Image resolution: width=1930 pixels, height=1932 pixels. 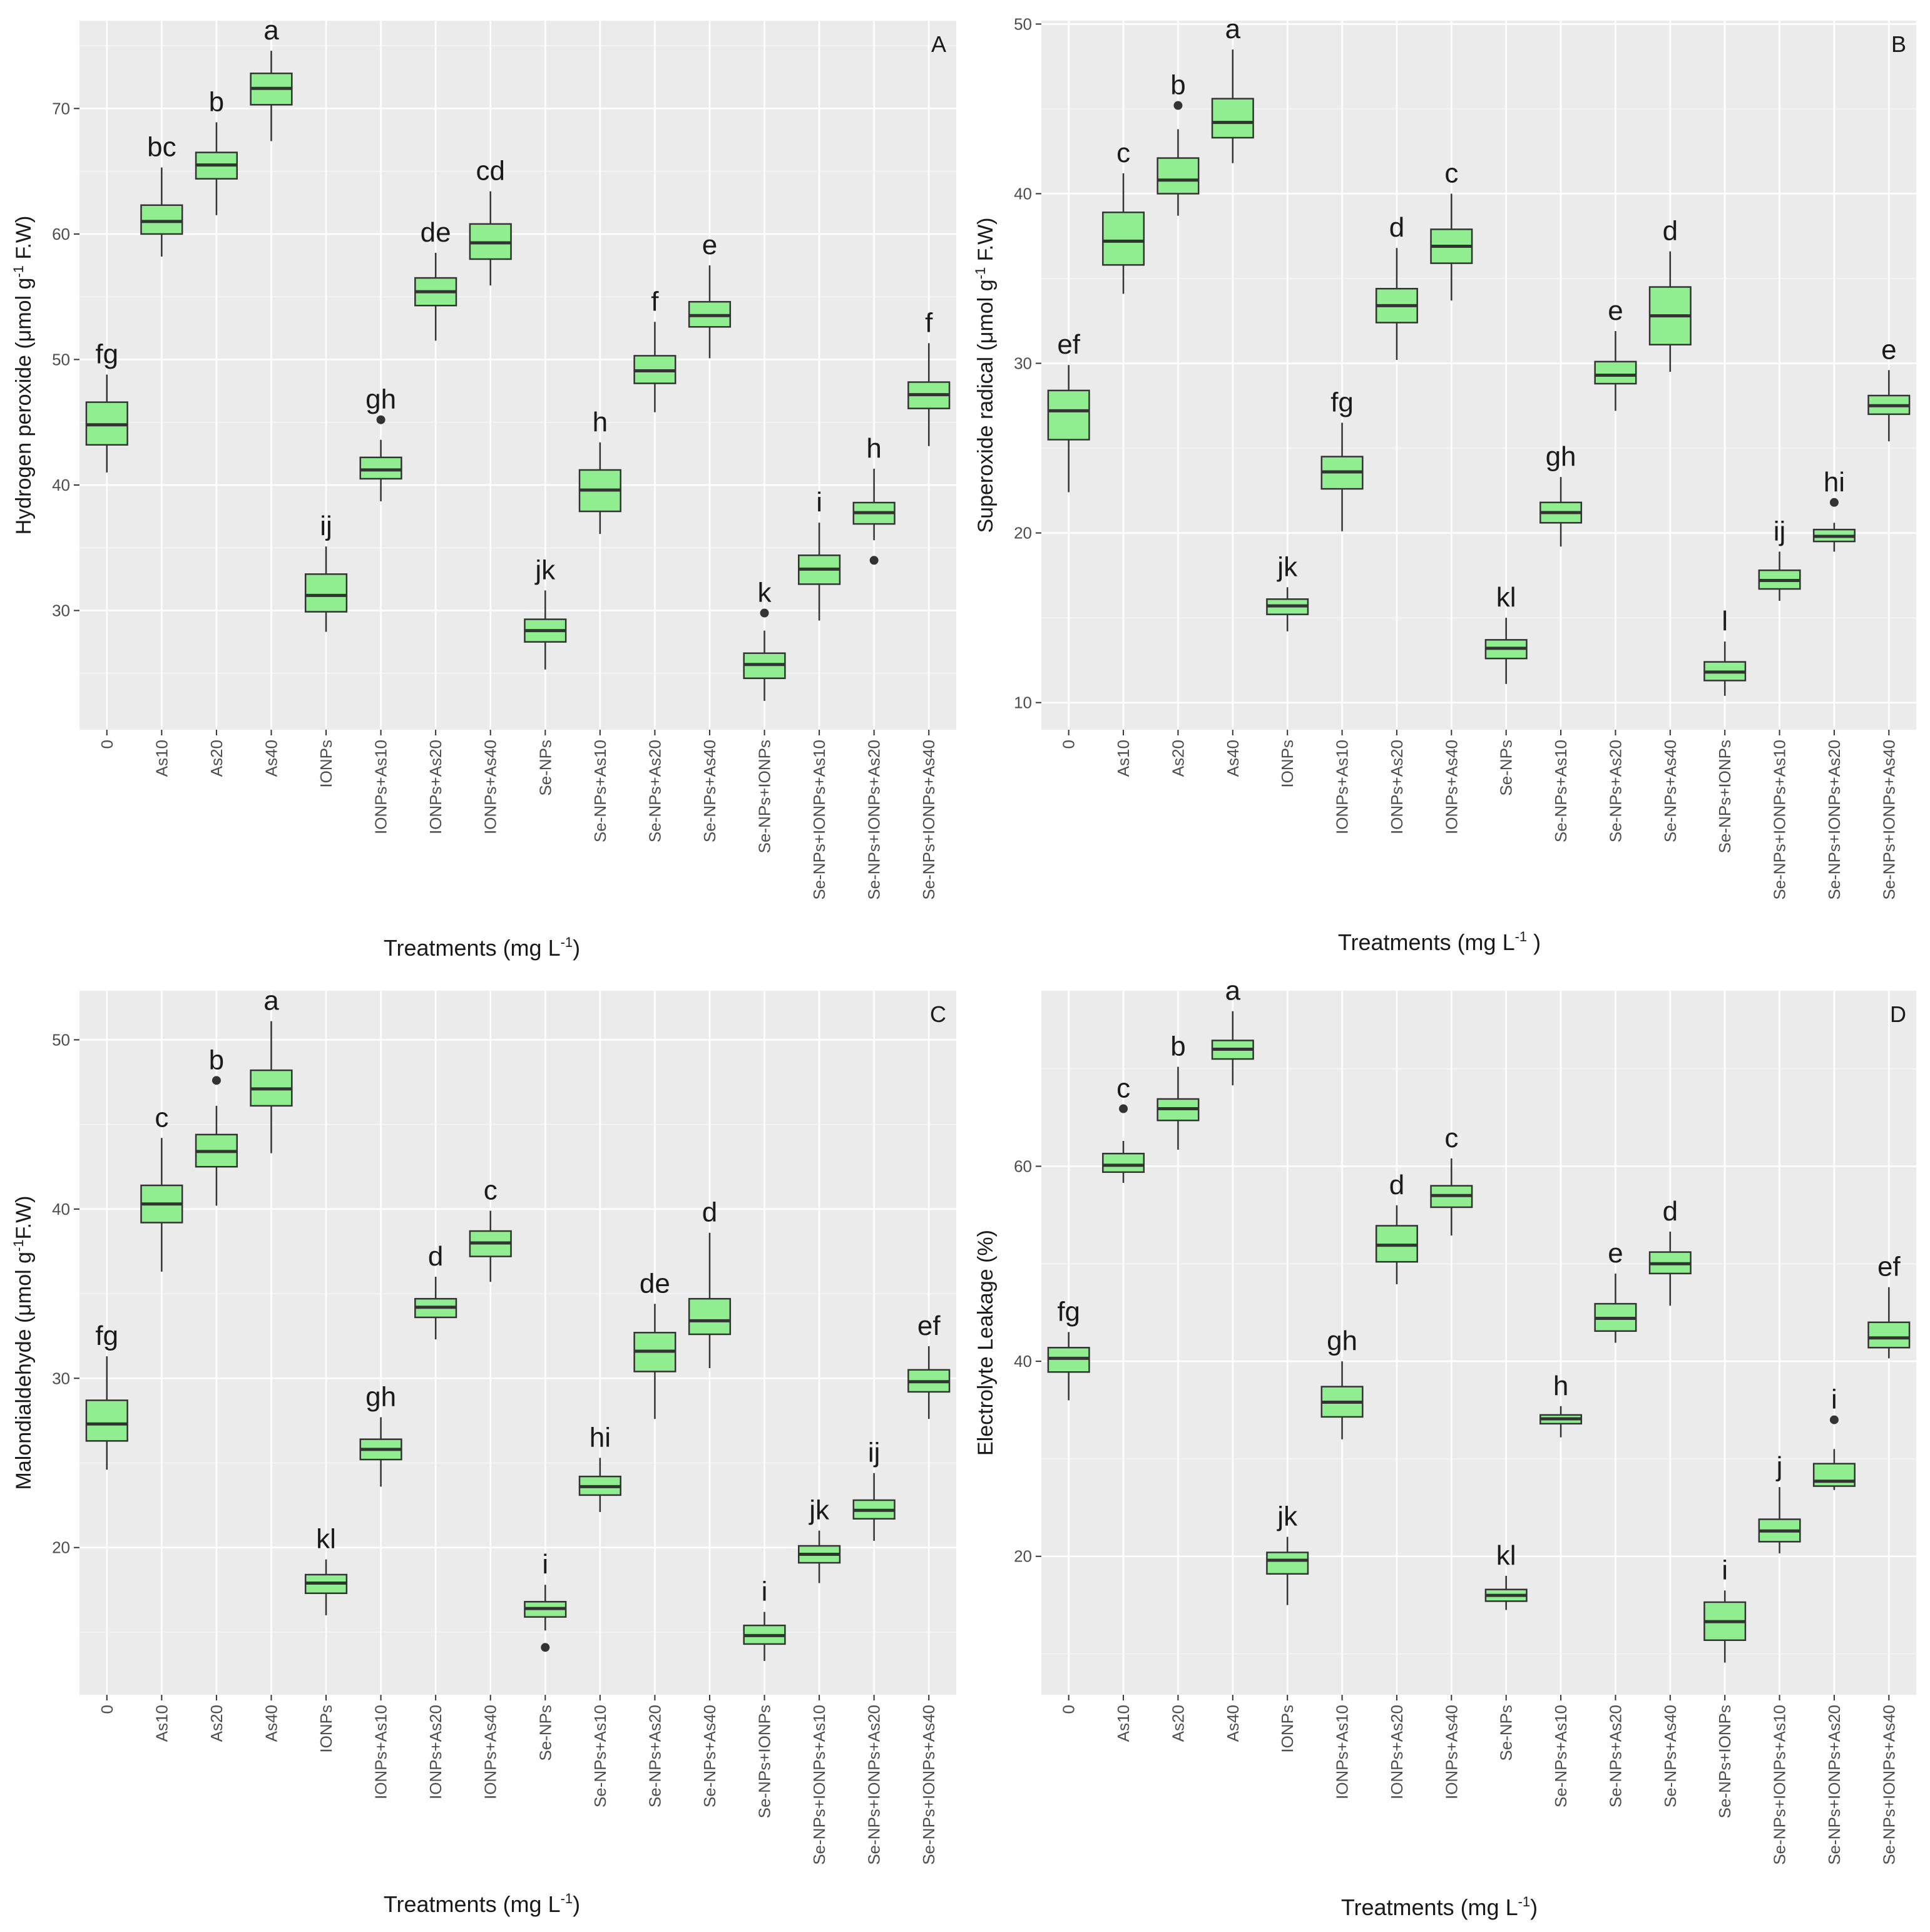 I want to click on box-1: bc, so click(x=161, y=195).